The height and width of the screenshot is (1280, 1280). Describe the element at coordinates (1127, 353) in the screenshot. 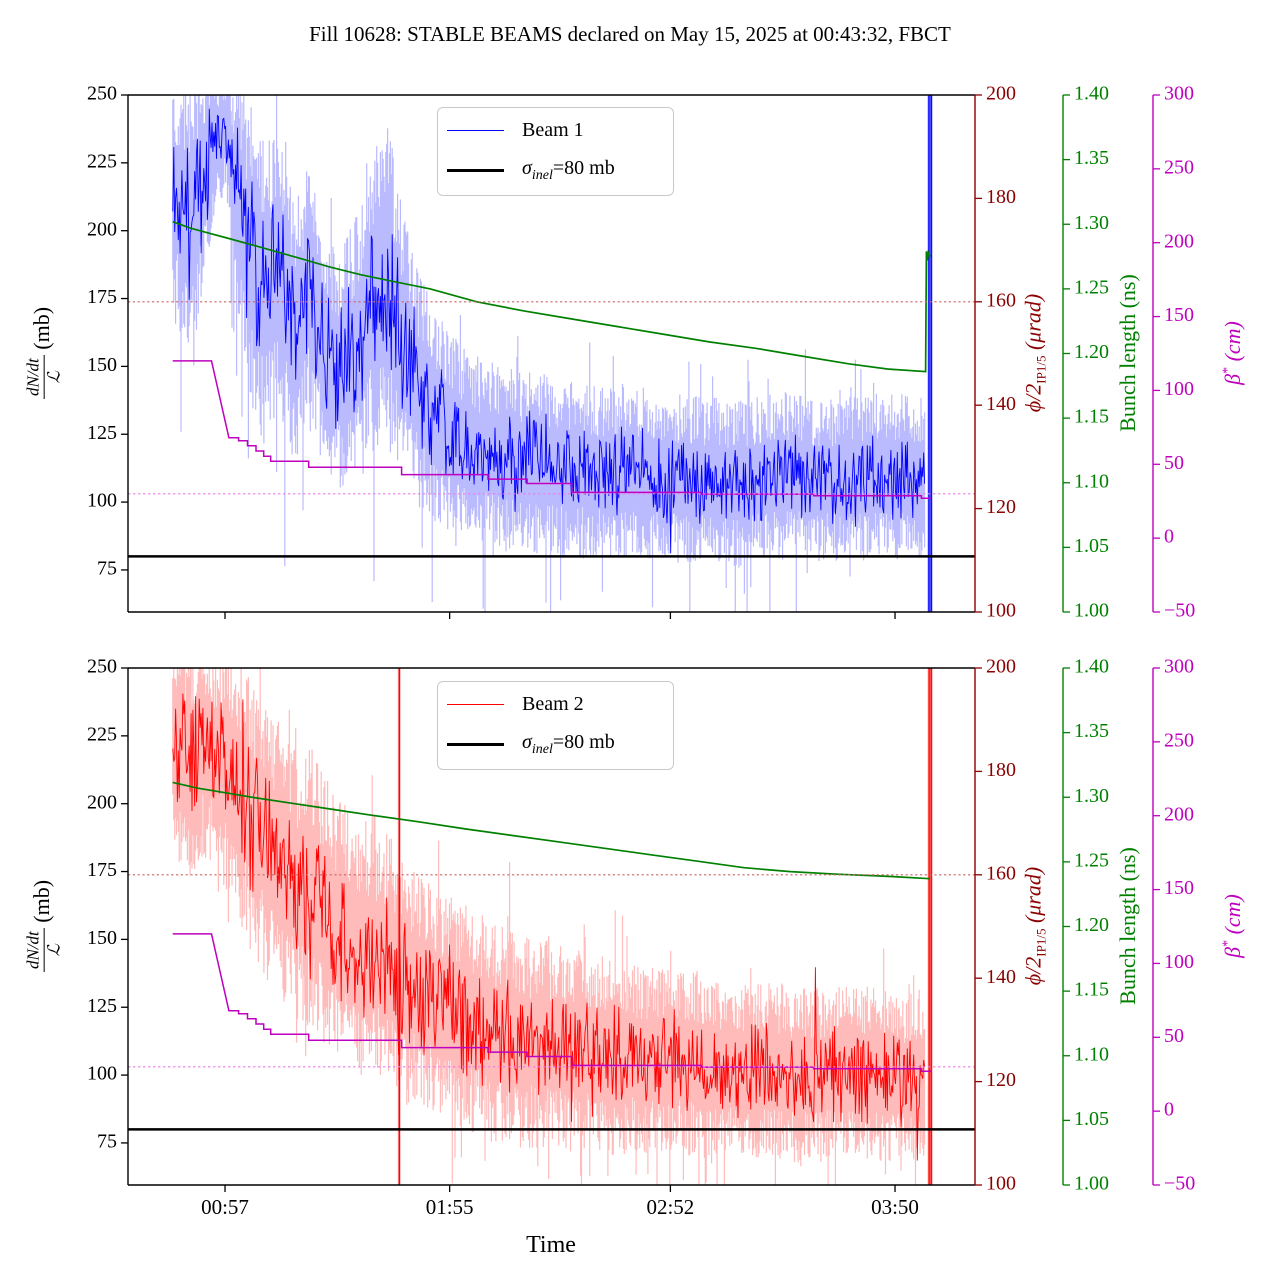

I see `bunch-axis-label-top: Bunch length (ns)` at that location.